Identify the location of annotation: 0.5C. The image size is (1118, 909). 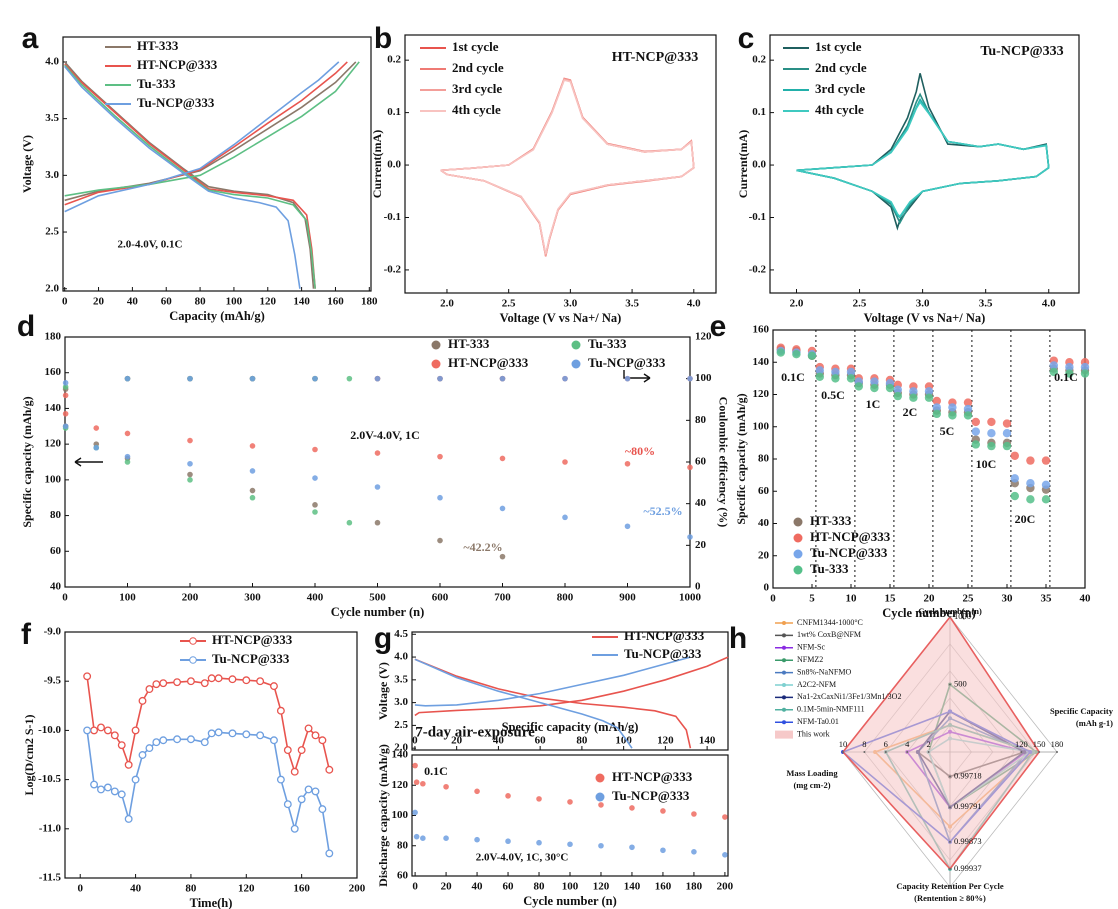
(833, 395).